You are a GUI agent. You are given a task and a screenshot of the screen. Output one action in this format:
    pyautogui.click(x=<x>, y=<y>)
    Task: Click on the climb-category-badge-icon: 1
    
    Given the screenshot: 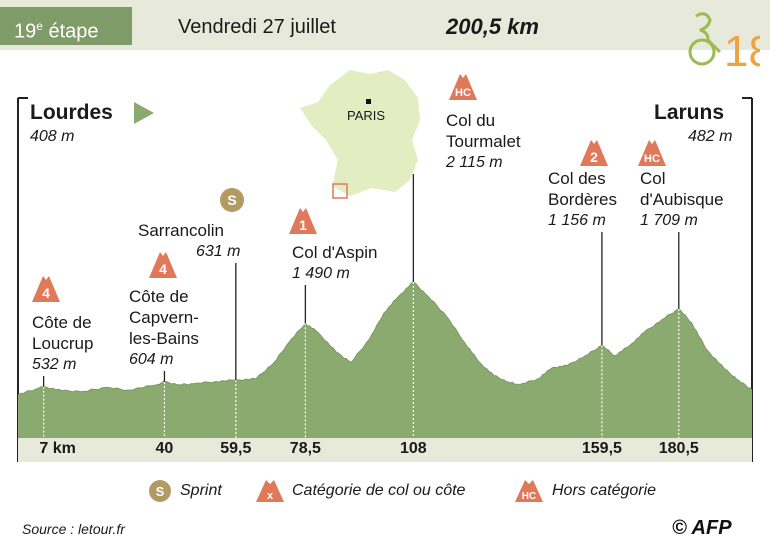 What is the action you would take?
    pyautogui.click(x=303, y=221)
    